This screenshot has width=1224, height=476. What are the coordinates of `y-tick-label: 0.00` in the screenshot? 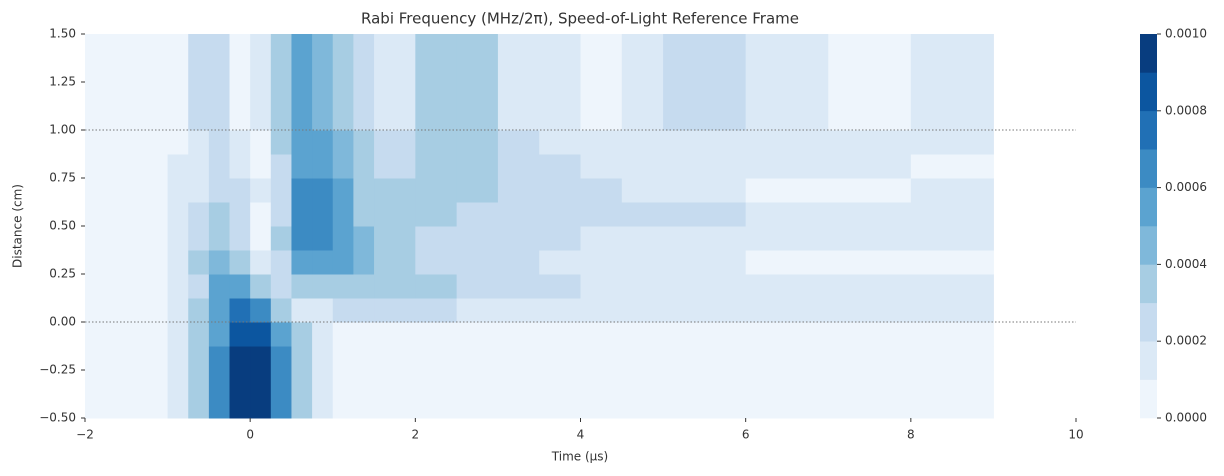 It's located at (62, 322).